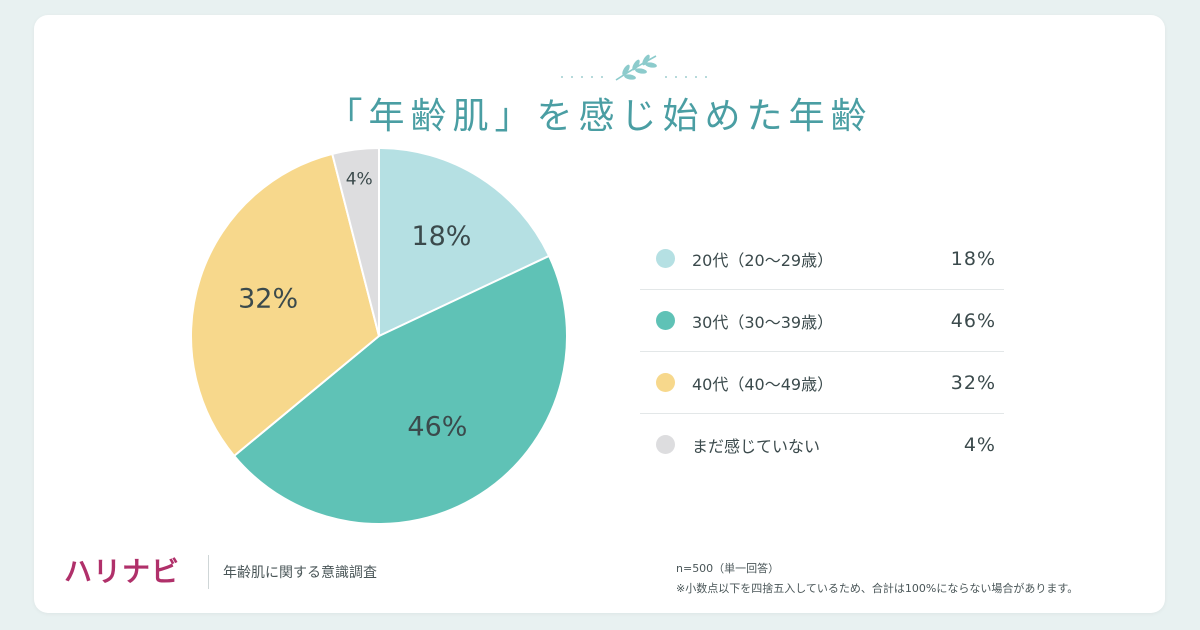 This screenshot has width=1200, height=630. Describe the element at coordinates (979, 444) in the screenshot. I see `legend-value: 4%` at that location.